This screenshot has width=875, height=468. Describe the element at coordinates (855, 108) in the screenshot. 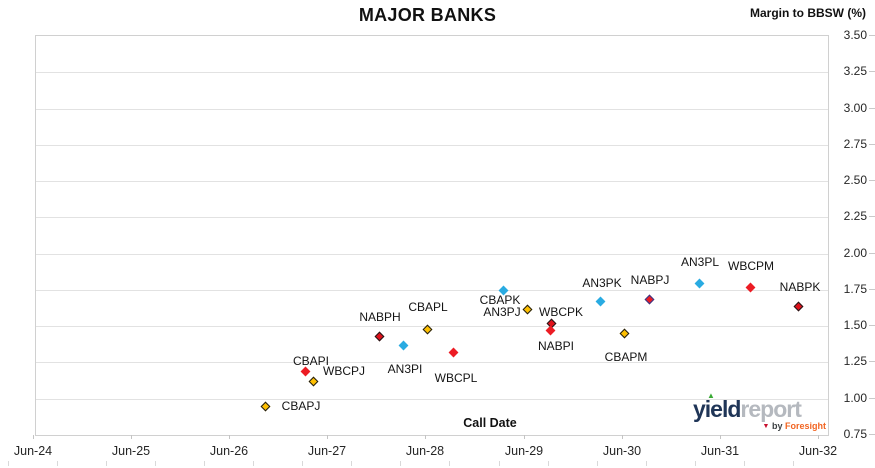

I see `y-tick-label-3.00: 3.00` at that location.